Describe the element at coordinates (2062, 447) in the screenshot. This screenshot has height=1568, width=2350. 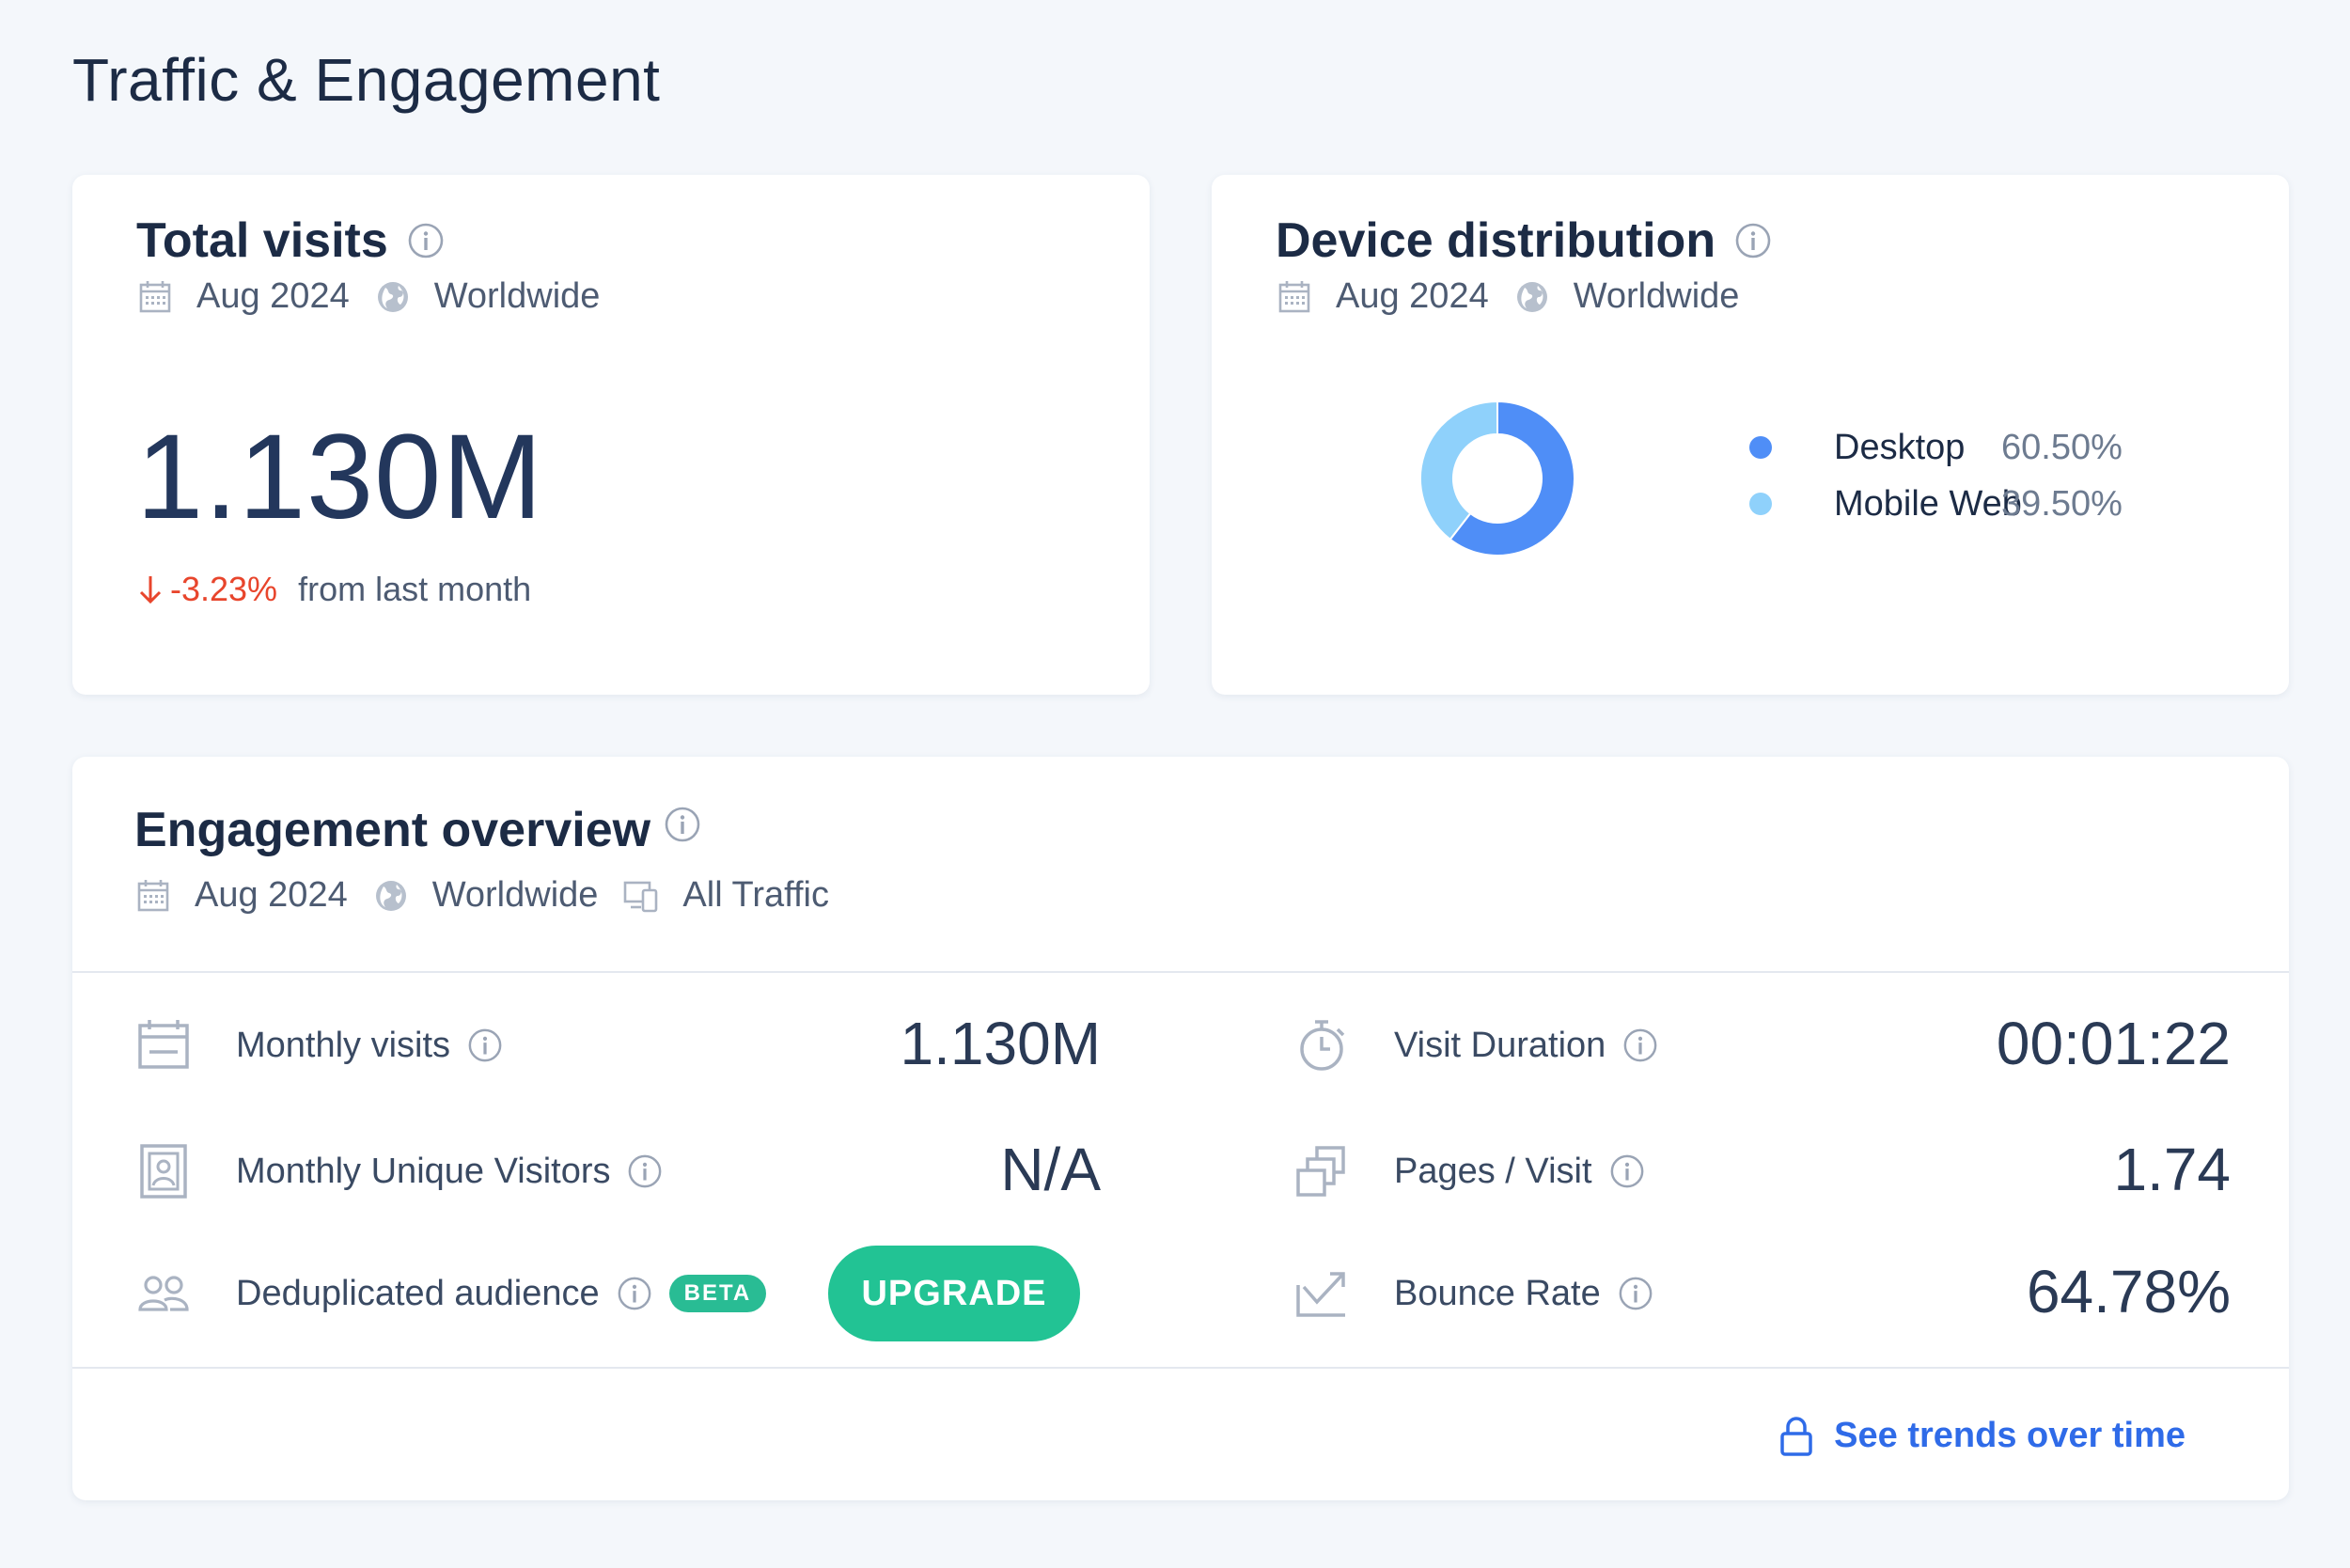
I see `legend-value: 60.50%` at that location.